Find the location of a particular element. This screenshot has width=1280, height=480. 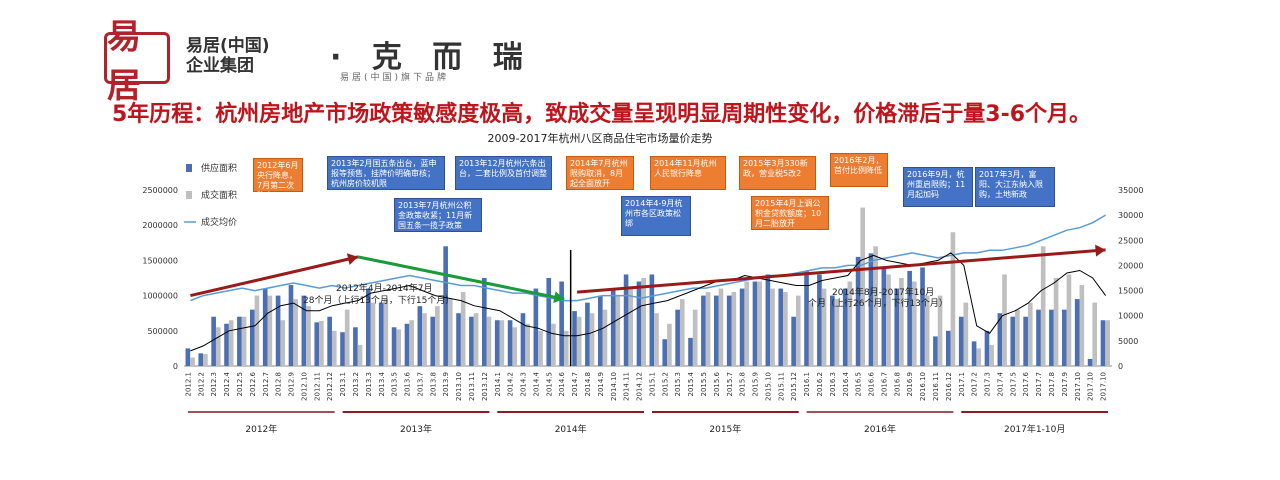

x-tick-label: 2012.5 is located at coordinates (240, 384).